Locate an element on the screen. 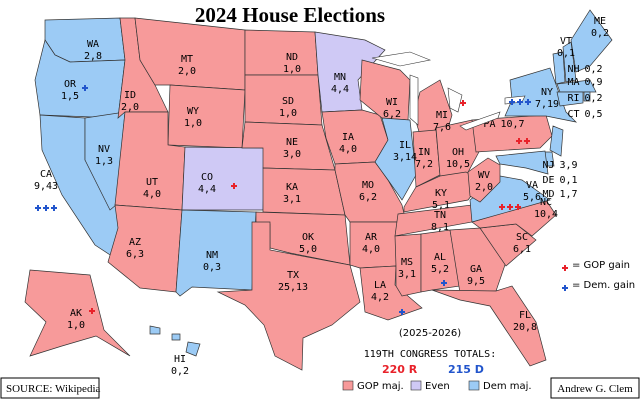  state-label: AR 4,0 is located at coordinates (371, 243).